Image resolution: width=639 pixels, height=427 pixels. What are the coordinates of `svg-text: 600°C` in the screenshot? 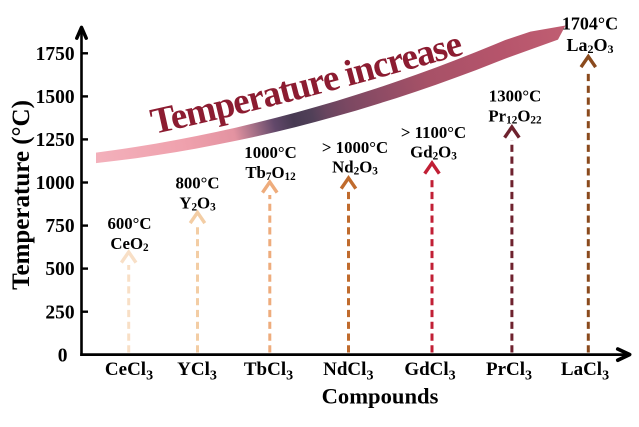 It's located at (129, 223).